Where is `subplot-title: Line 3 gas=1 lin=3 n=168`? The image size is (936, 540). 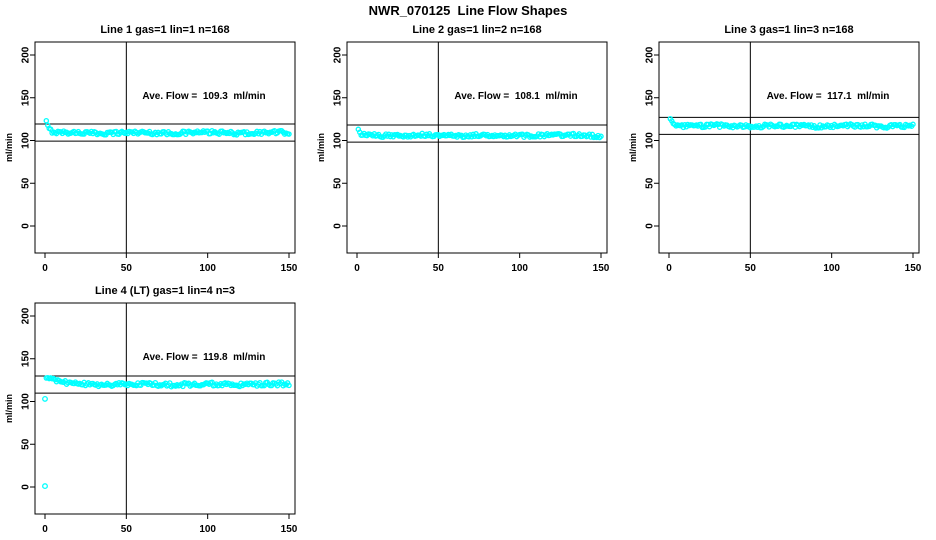 subplot-title: Line 3 gas=1 lin=3 n=168 is located at coordinates (788, 30).